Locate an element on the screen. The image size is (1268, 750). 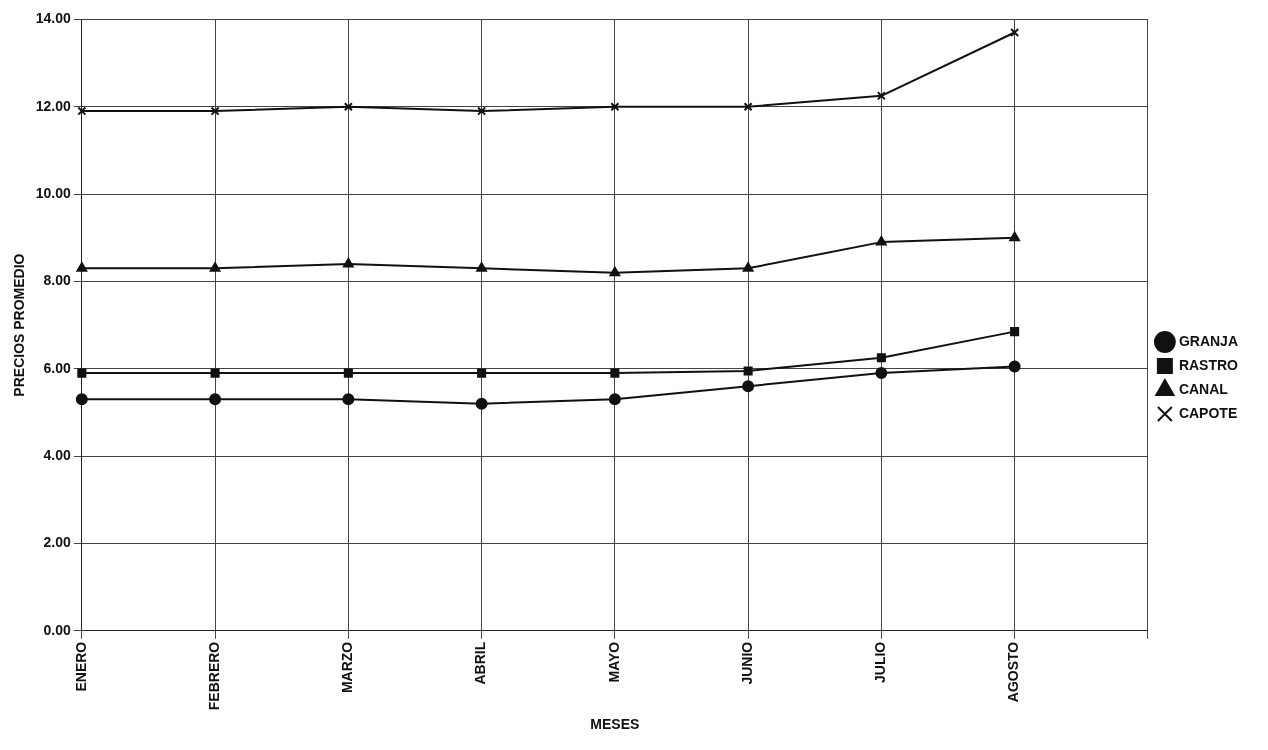
x-tick-label: JULIO is located at coordinates (880, 662).